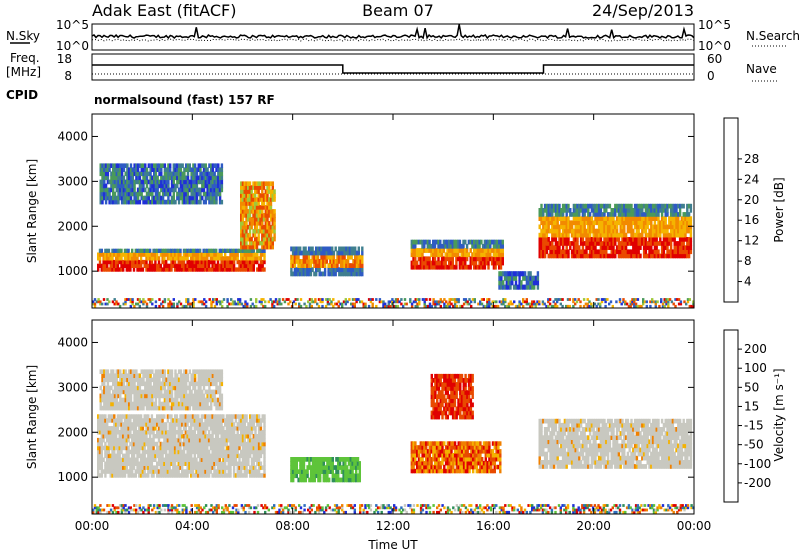 The image size is (800, 559). What do you see at coordinates (643, 10) in the screenshot?
I see `date-title: 24/Sep/2013` at bounding box center [643, 10].